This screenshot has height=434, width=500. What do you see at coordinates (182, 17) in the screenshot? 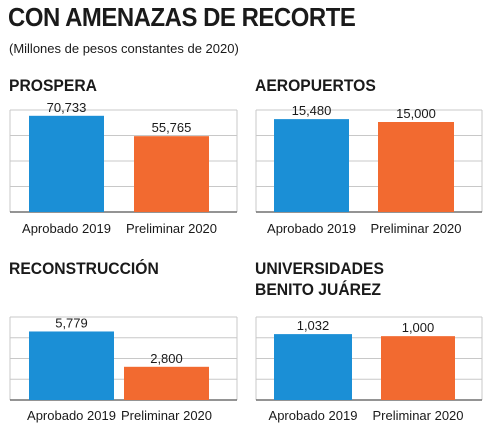
I see `page-title: CON AMENAZAS DE RECORTE` at bounding box center [182, 17].